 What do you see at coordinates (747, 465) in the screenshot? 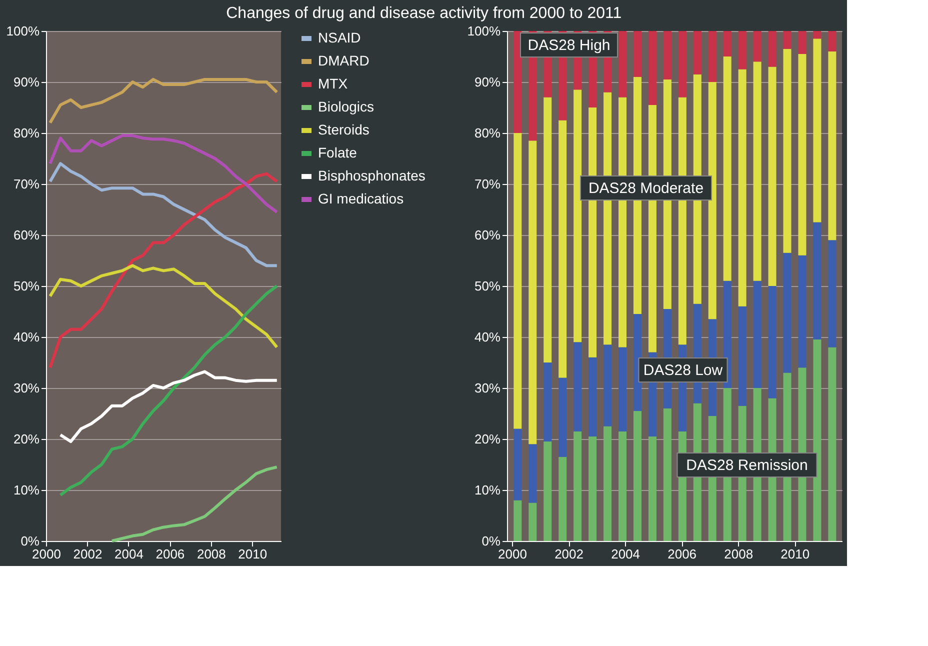
I see `series-label: DAS28 Remission` at bounding box center [747, 465].